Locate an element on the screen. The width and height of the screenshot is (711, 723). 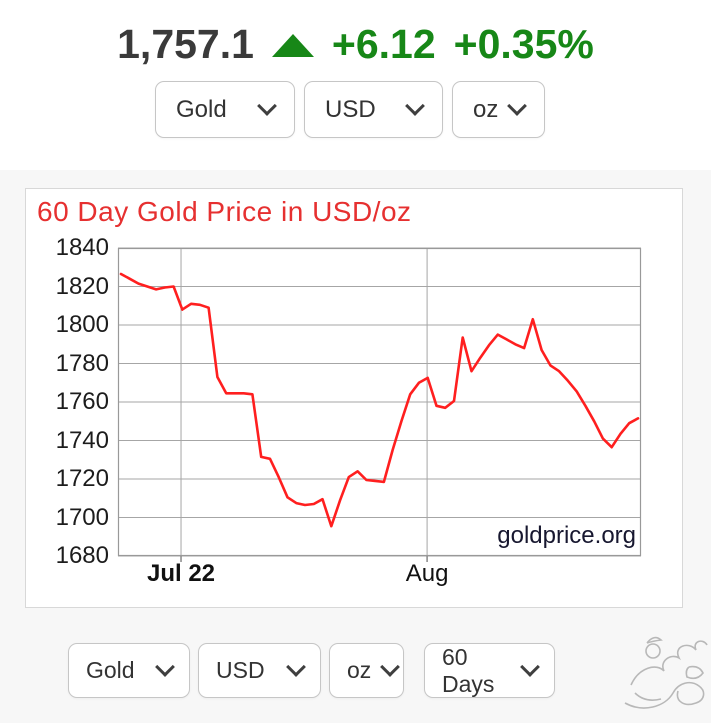
y-tick-label: 1780 is located at coordinates (82, 363).